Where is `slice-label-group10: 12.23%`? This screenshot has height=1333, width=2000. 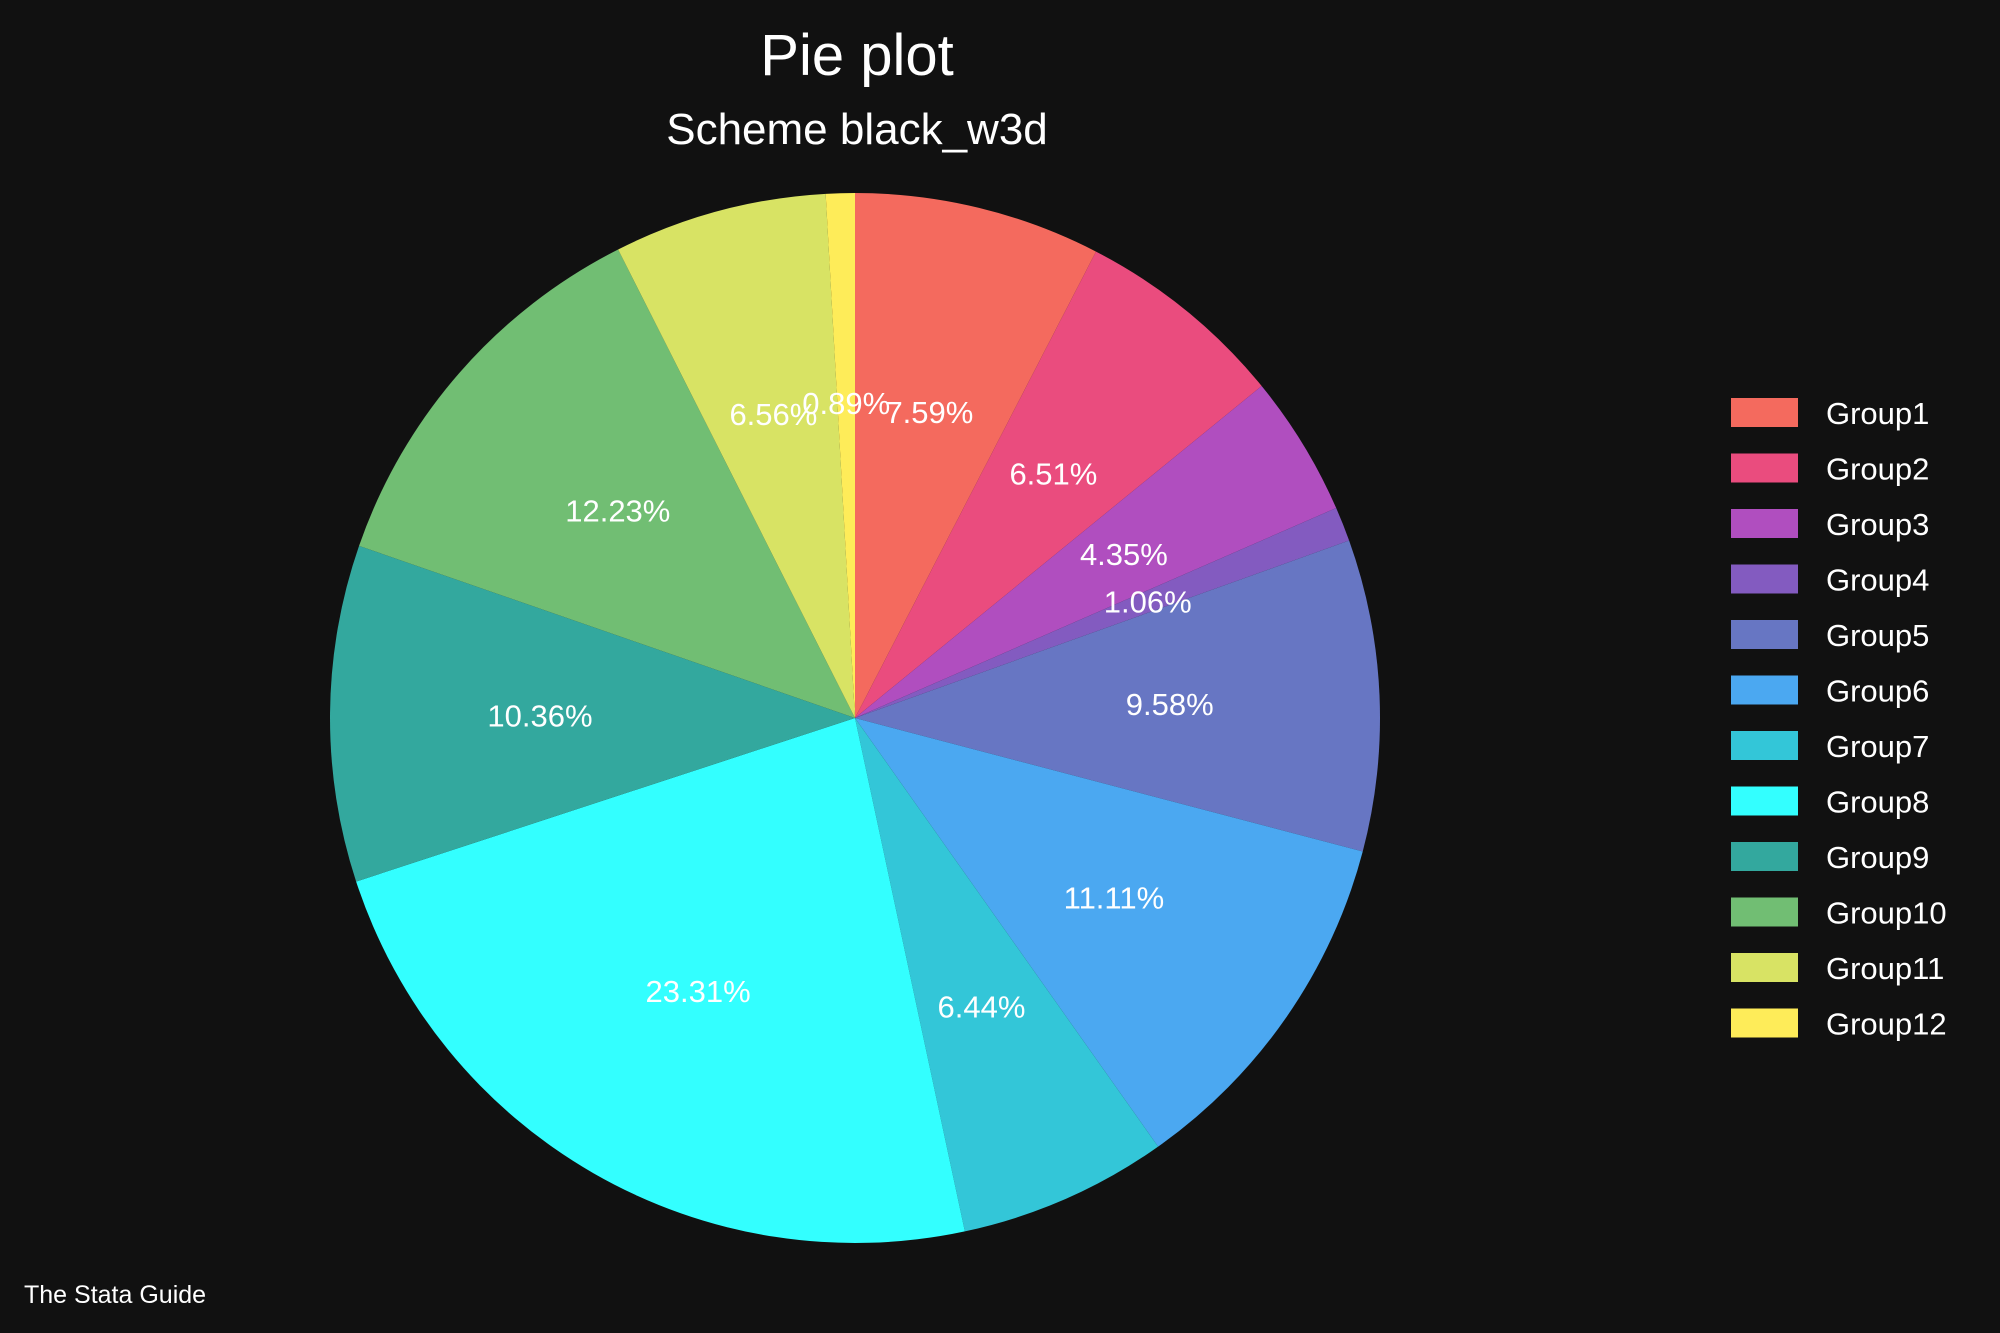
slice-label-group10: 12.23% is located at coordinates (617, 511).